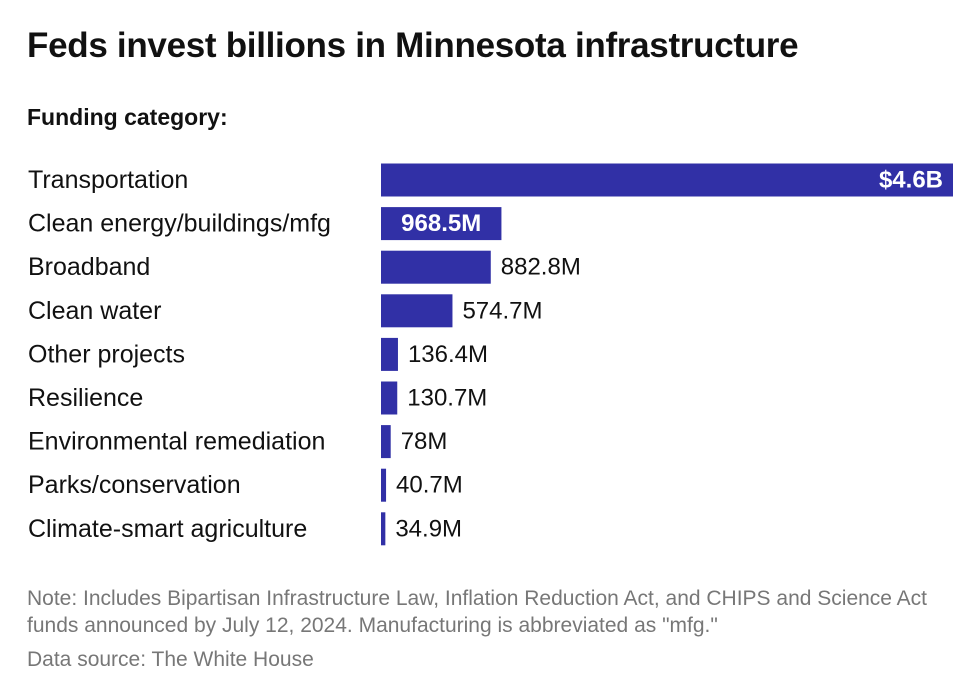 The width and height of the screenshot is (980, 699). What do you see at coordinates (429, 485) in the screenshot?
I see `value-label: 40.7M` at bounding box center [429, 485].